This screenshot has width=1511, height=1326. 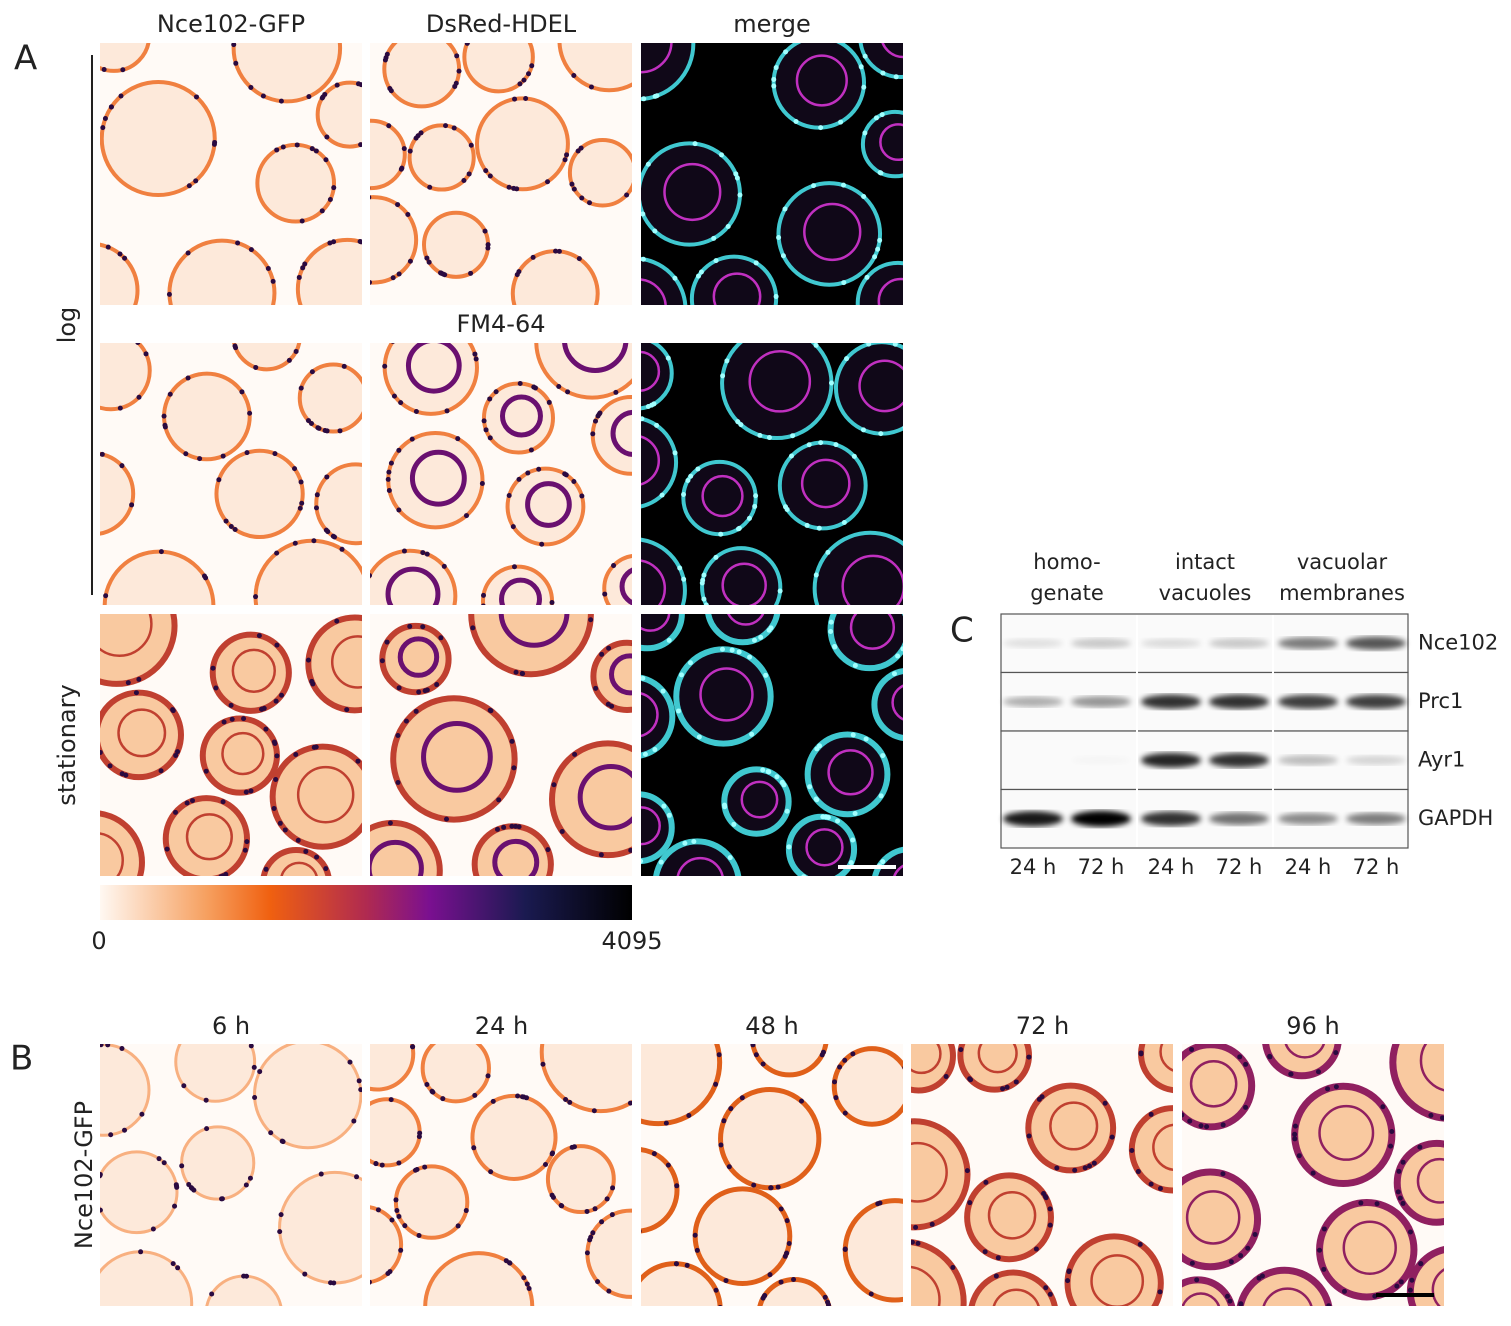 I want to click on group-label: vacuolar, so click(x=1342, y=562).